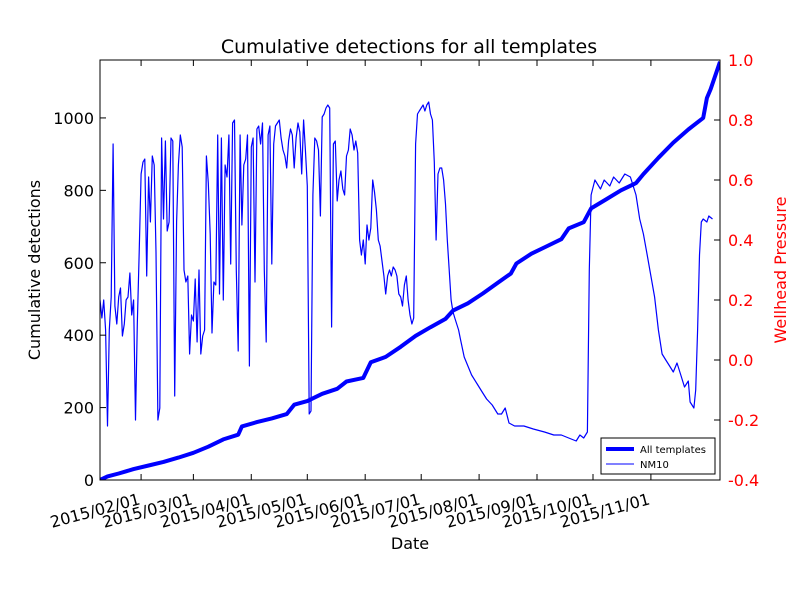 This screenshot has width=800, height=600. I want to click on right-tick-label: 0.8, so click(740, 120).